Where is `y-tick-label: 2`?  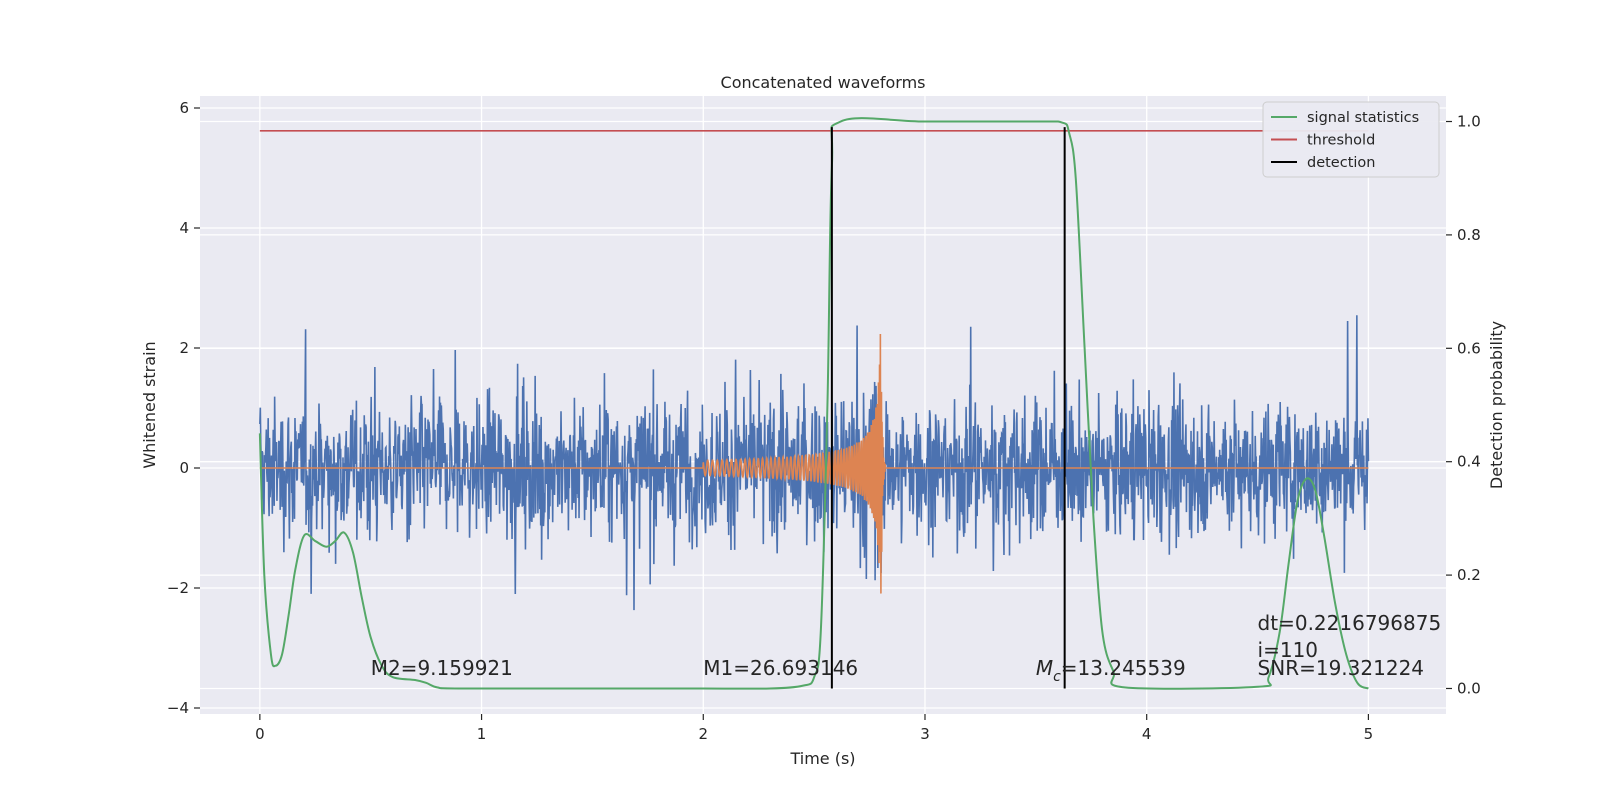 y-tick-label: 2 is located at coordinates (184, 348).